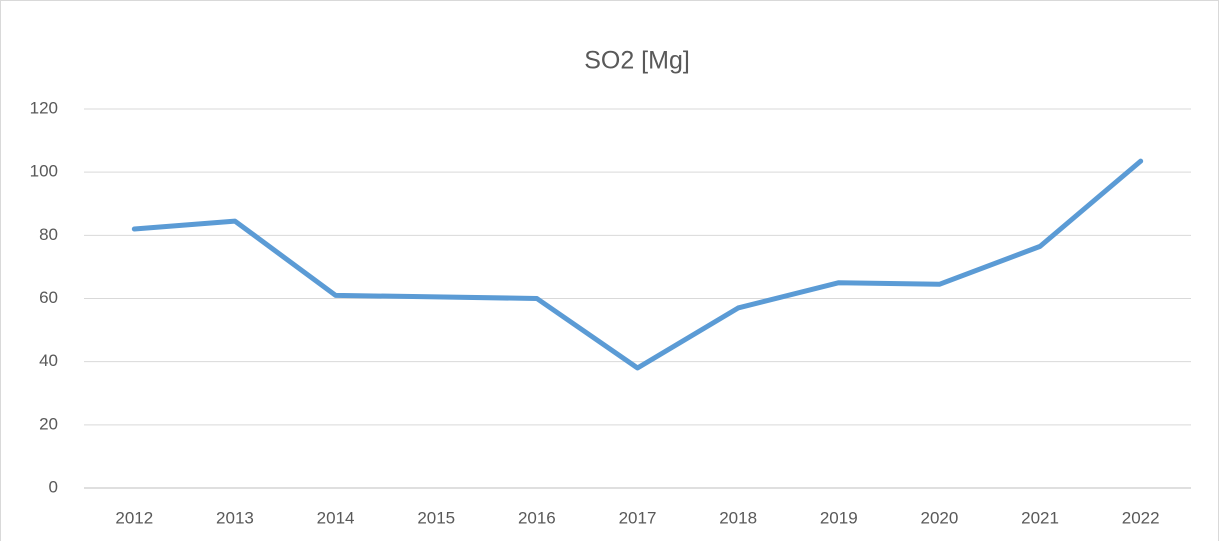  What do you see at coordinates (53, 486) in the screenshot?
I see `y-tick-label: 0` at bounding box center [53, 486].